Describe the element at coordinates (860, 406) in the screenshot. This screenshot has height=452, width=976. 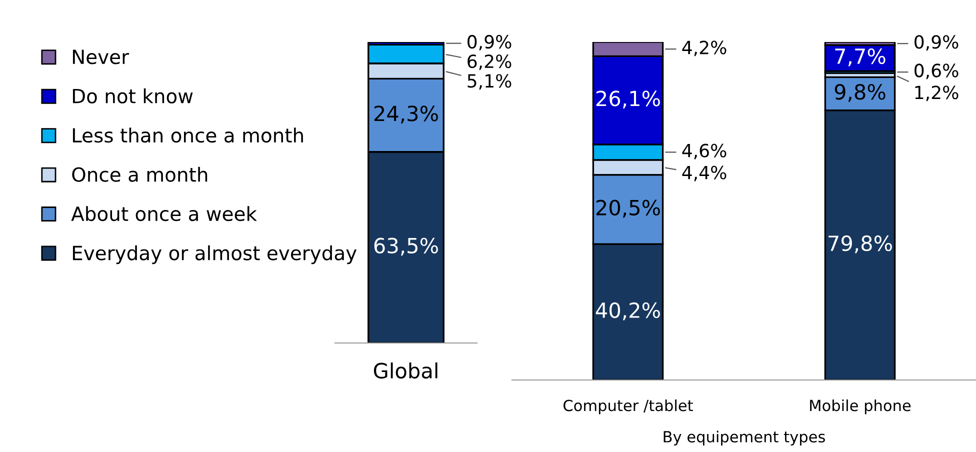
I see `x-tick-label: Mobile phone` at that location.